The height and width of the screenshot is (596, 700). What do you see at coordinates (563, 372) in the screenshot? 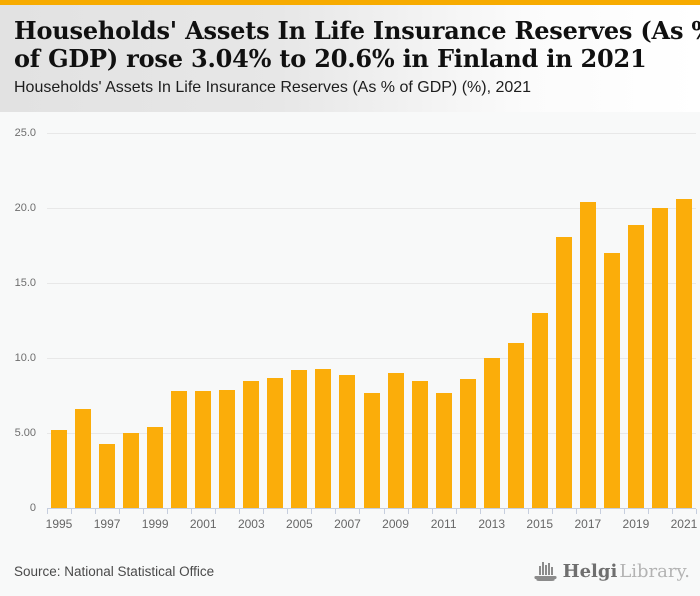
I see `bar-2016` at bounding box center [563, 372].